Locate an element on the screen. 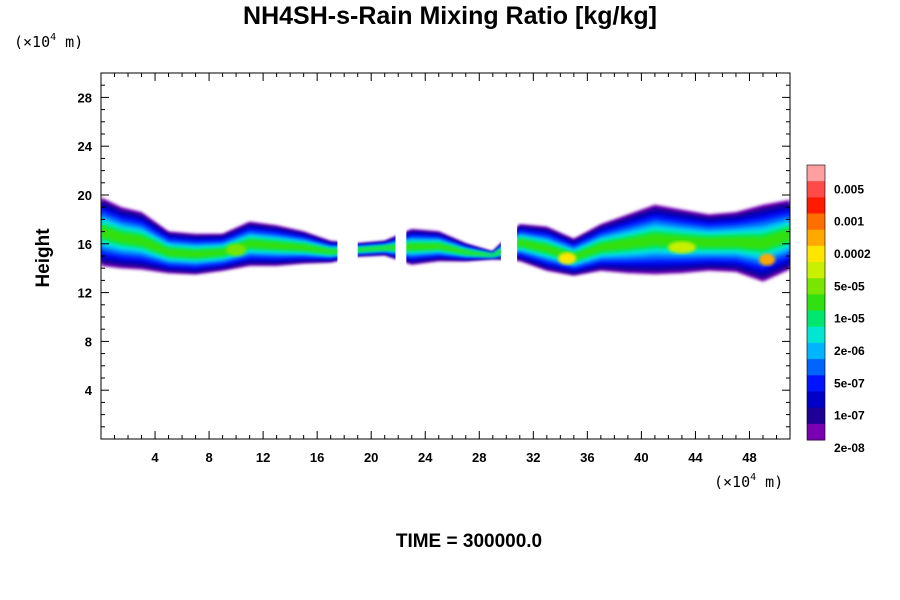  chart-title: NH4SH-s-Rain Mixing Ratio [kg/kg] is located at coordinates (450, 16).